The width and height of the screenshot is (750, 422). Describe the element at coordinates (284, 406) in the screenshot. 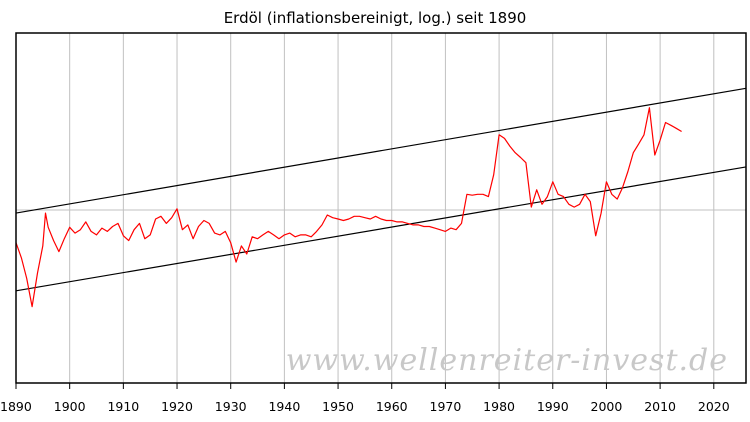

I see `x-tick-label-1940: 1940` at that location.